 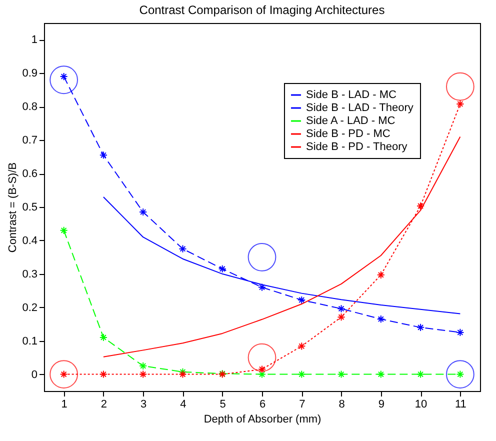 What do you see at coordinates (30, 208) in the screenshot?
I see `y-tick-label: 0.5` at bounding box center [30, 208].